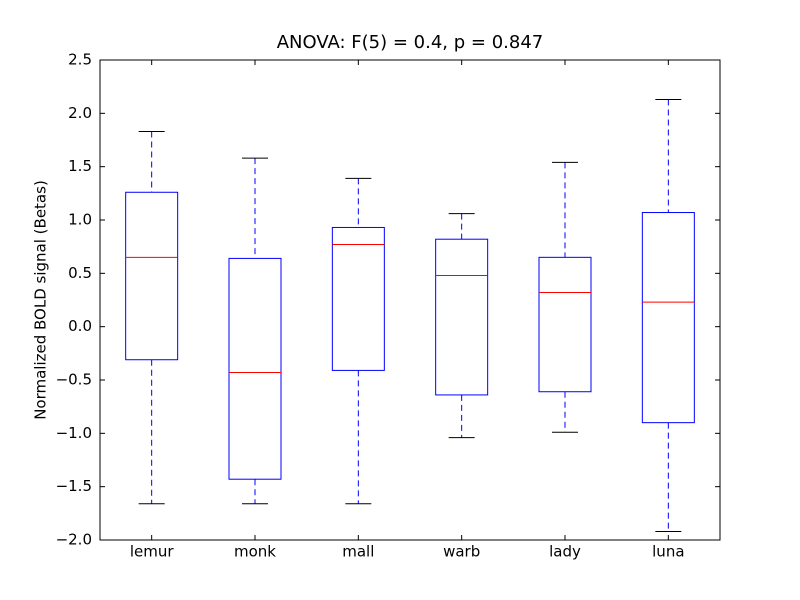 This screenshot has height=600, width=800. I want to click on y-tick-label: 1.5, so click(80, 166).